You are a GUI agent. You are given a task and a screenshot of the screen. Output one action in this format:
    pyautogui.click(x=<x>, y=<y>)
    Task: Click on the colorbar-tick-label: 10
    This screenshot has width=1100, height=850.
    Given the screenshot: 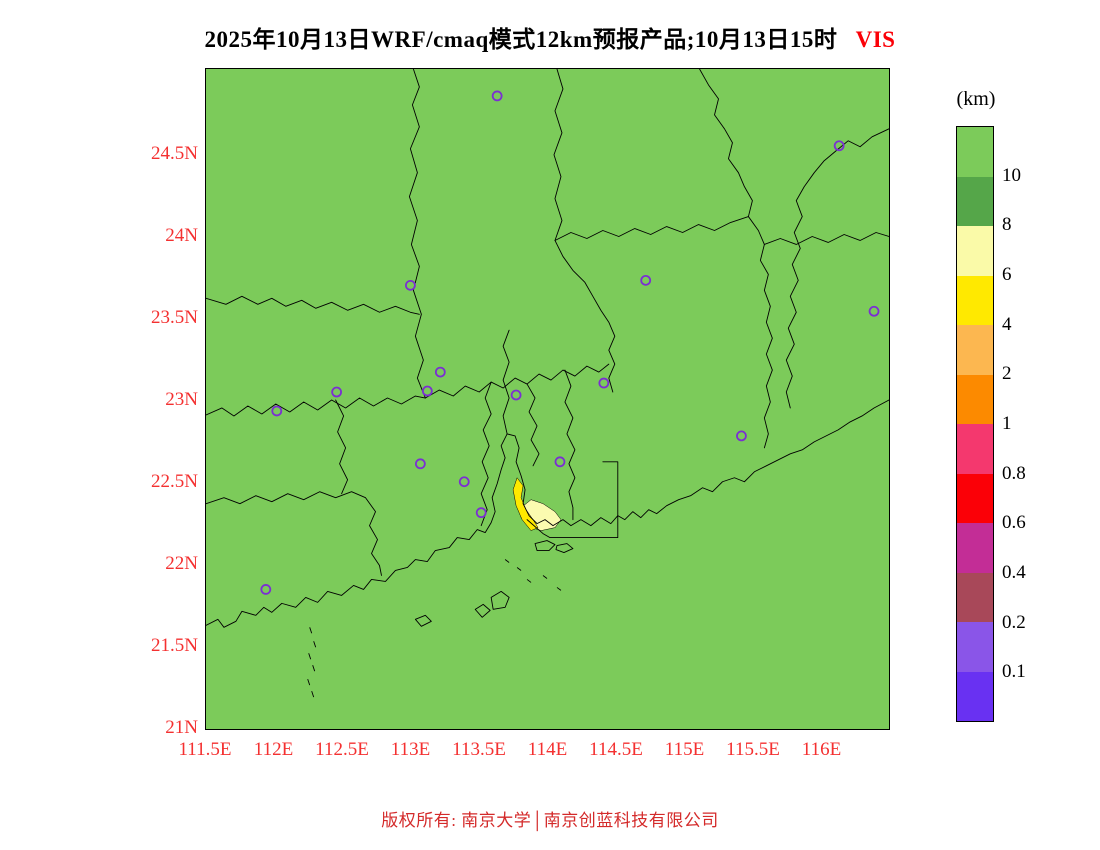 What is the action you would take?
    pyautogui.click(x=1011, y=175)
    